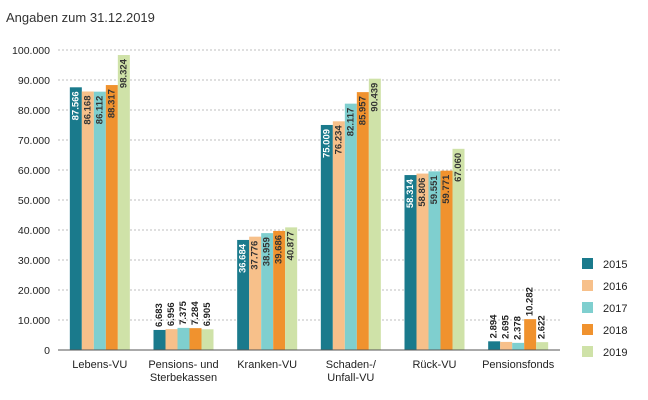  What do you see at coordinates (183, 365) in the screenshot?
I see `x-category-label: Pensions- und` at bounding box center [183, 365].